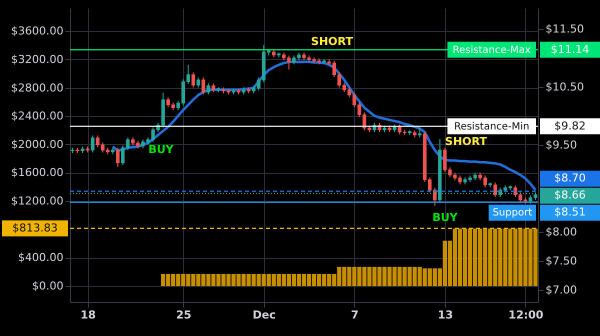 This screenshot has width=600, height=336. Describe the element at coordinates (492, 126) in the screenshot. I see `annotation: Resistance-Min` at that location.